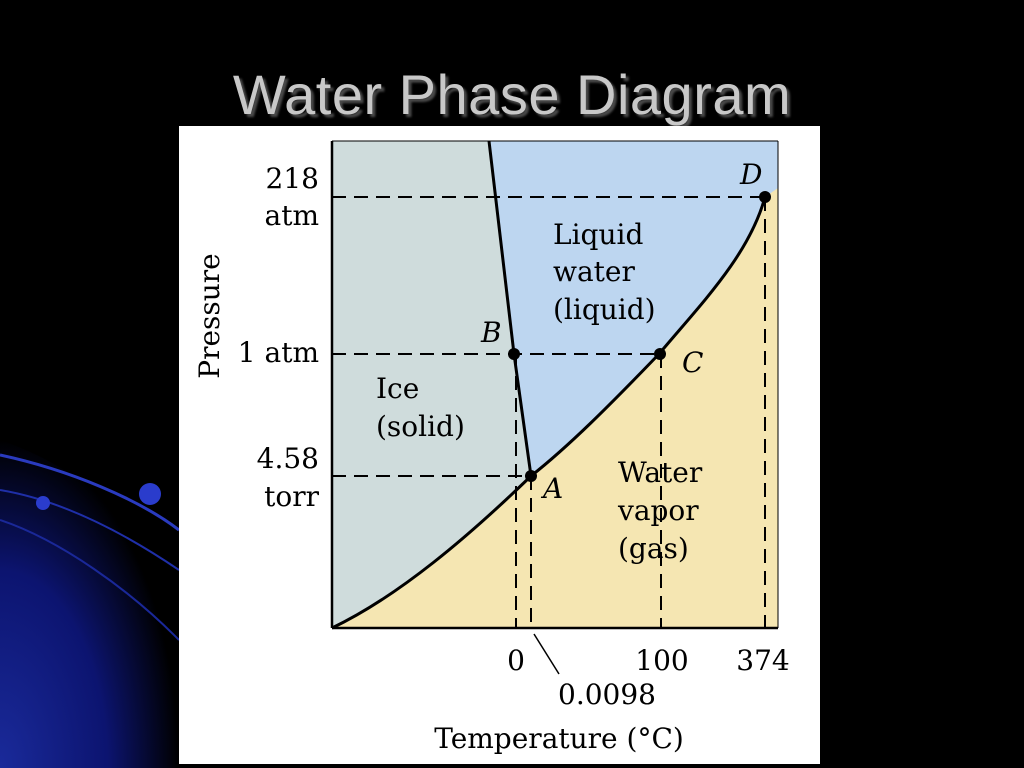  I want to click on point-a-label: A, so click(551, 488).